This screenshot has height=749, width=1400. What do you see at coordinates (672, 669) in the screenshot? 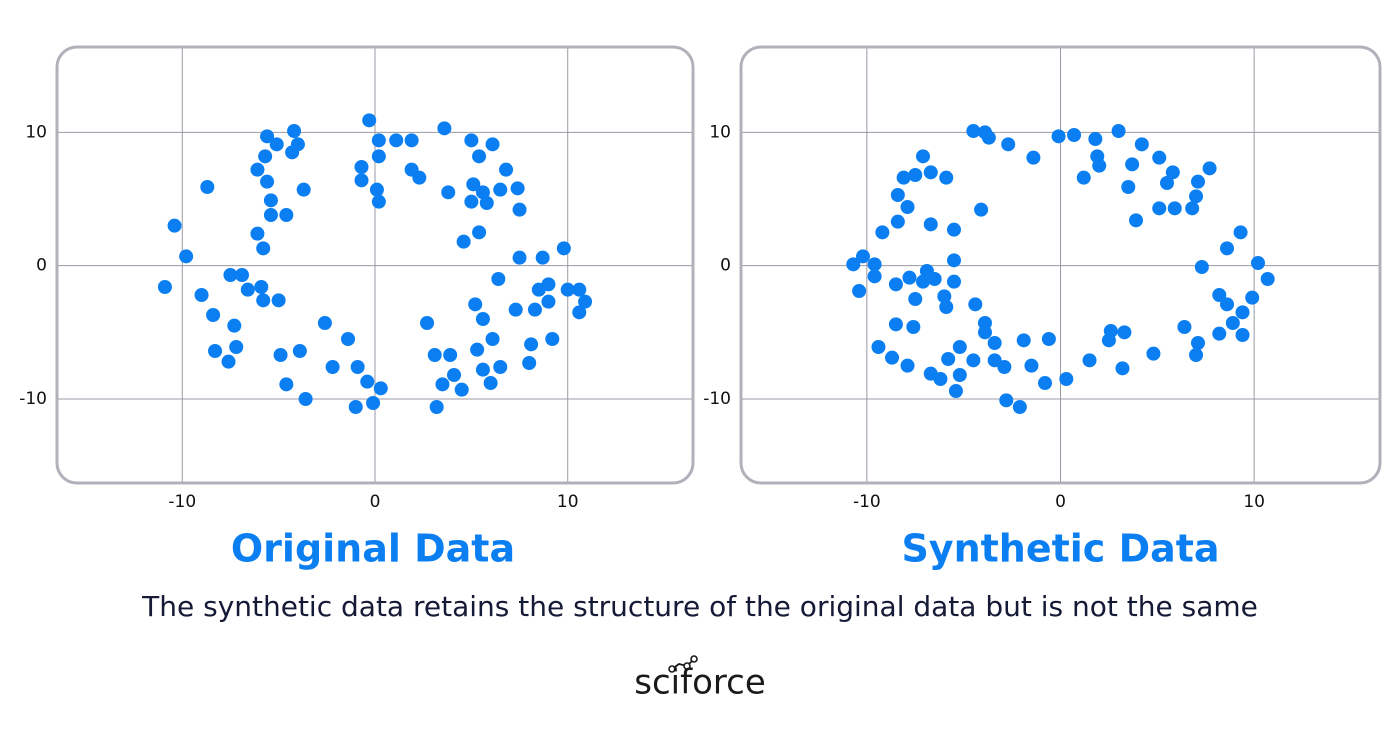
I see `logo-node` at bounding box center [672, 669].